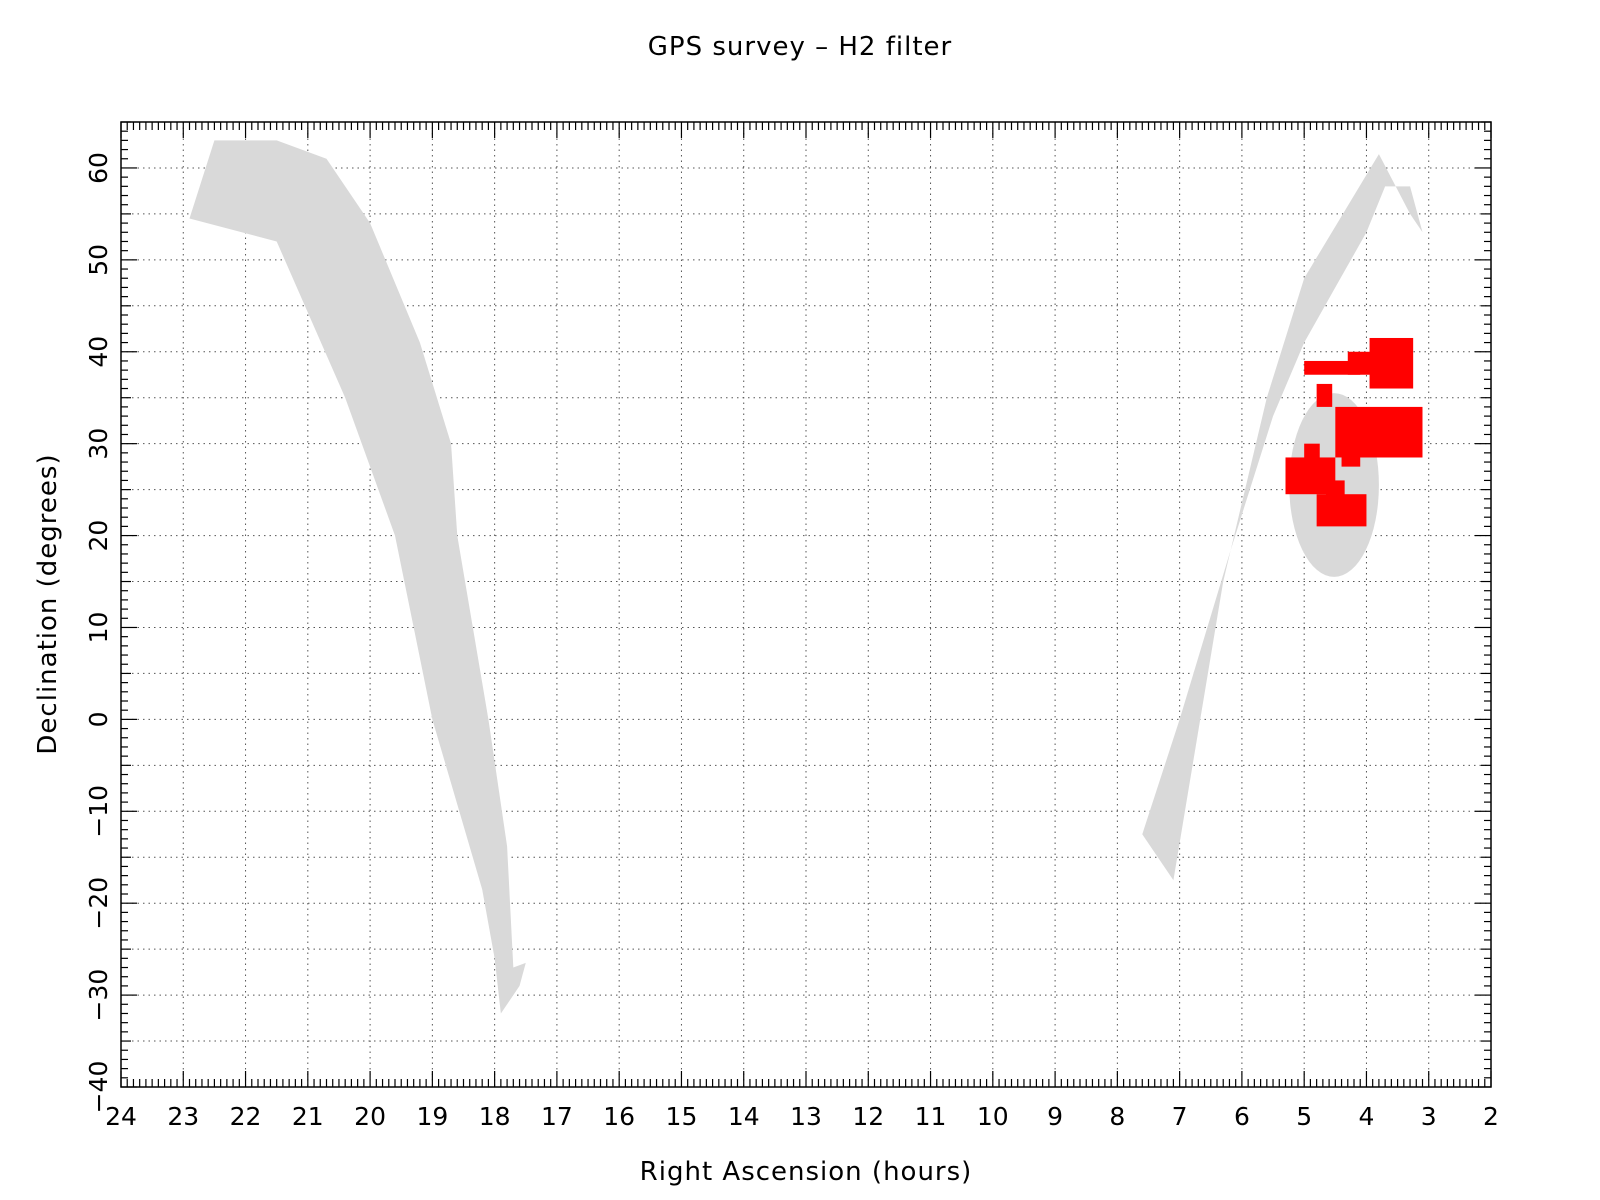  I want to click on y-tick-label: 60, so click(98, 168).